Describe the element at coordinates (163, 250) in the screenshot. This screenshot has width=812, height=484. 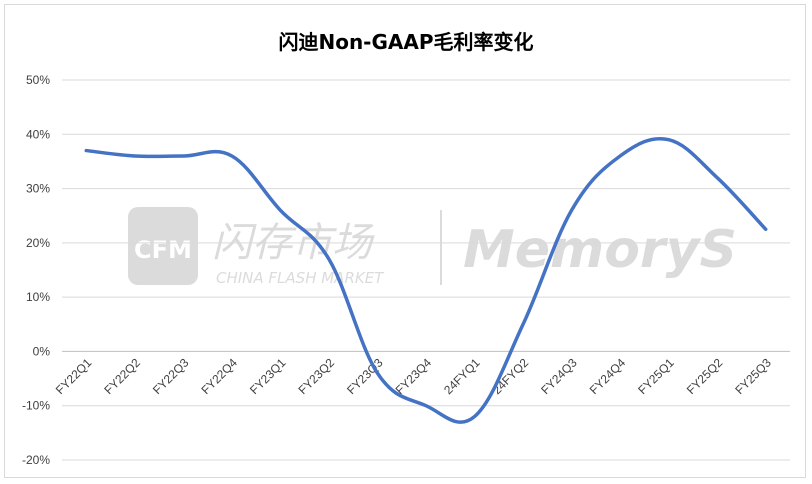
I see `watermark-logo-text: CFM` at that location.